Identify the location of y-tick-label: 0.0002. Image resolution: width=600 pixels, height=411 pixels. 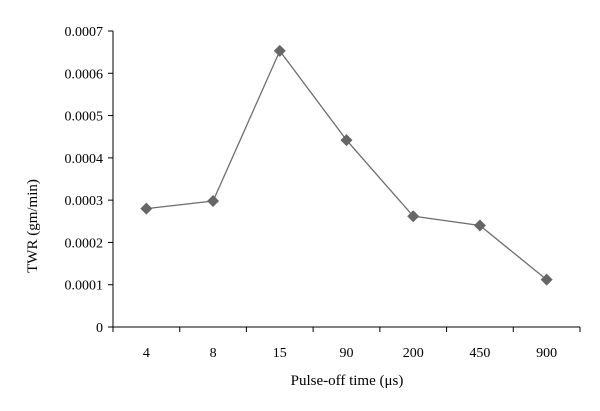
(84, 243).